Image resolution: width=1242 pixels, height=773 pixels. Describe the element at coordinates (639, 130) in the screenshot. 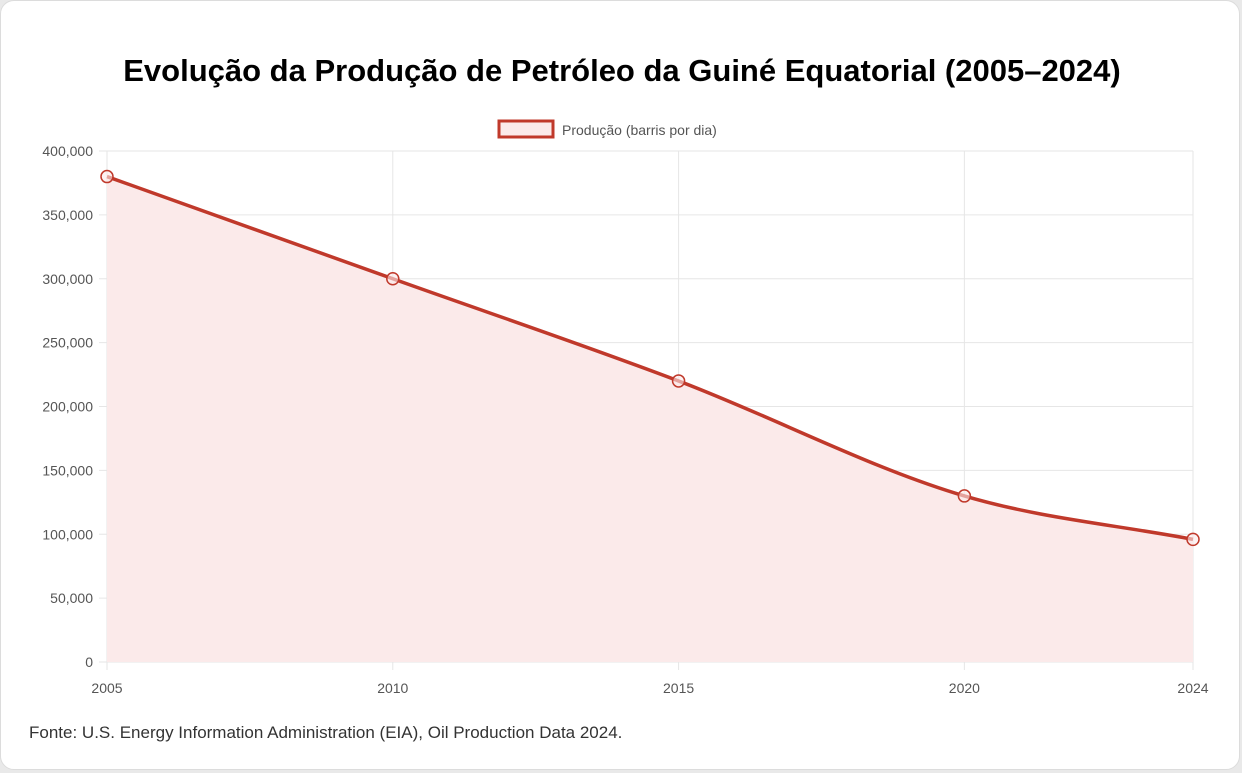

I see `legend-label: Produção (barris por dia)` at that location.